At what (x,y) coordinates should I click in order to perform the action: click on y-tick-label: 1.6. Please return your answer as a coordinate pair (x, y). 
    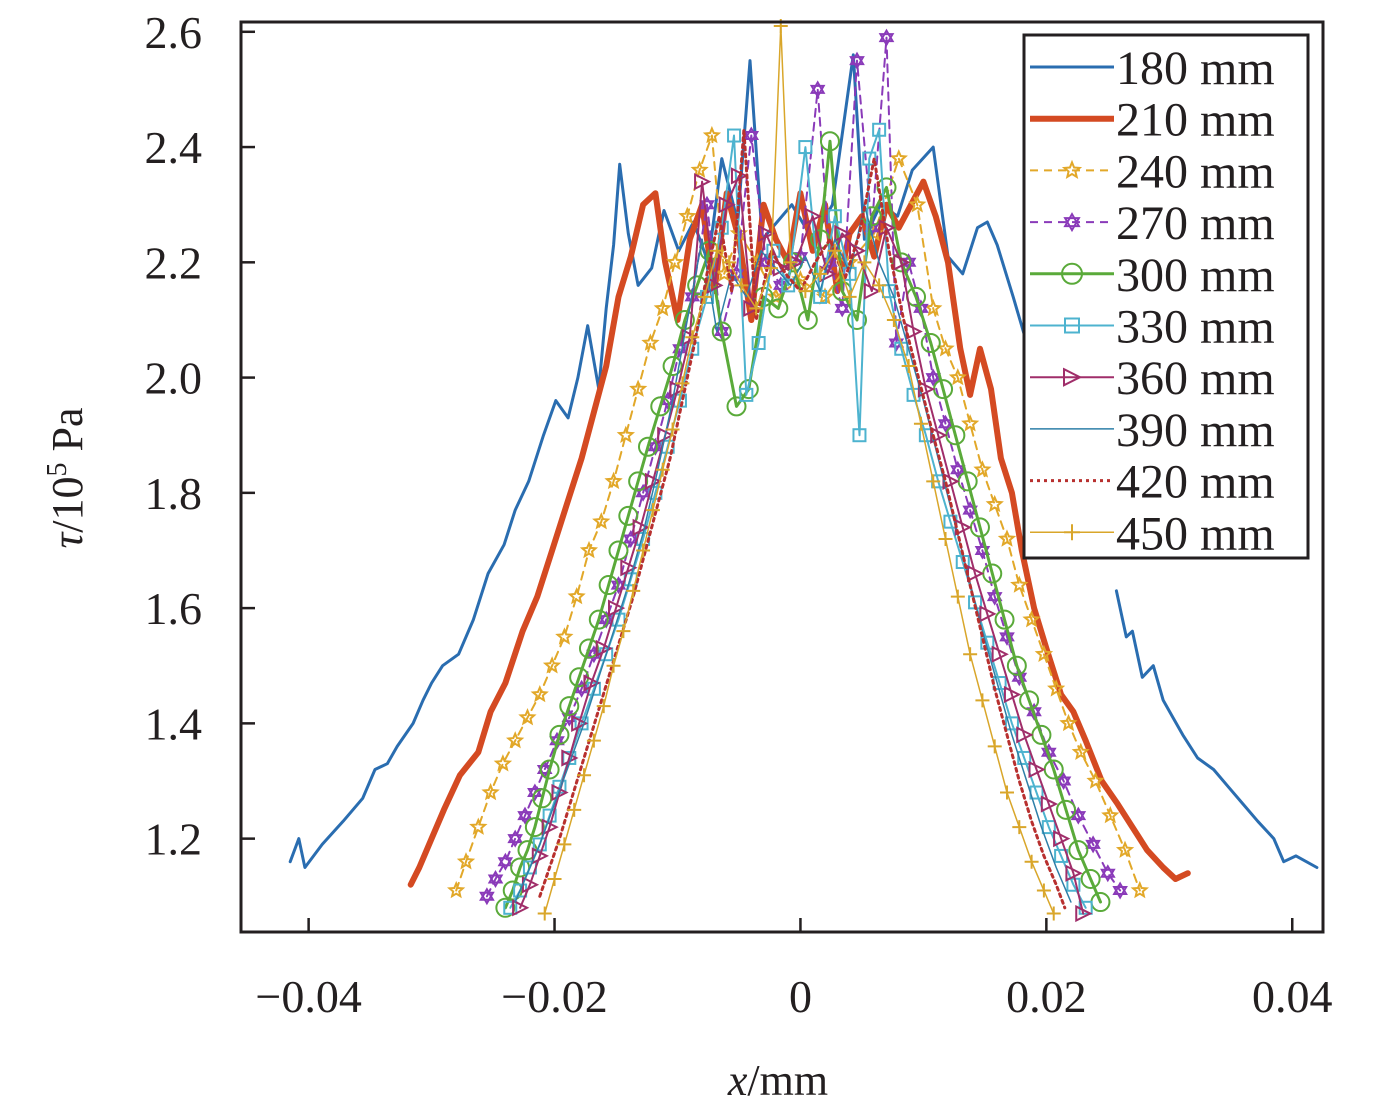
    Looking at the image, I should click on (174, 608).